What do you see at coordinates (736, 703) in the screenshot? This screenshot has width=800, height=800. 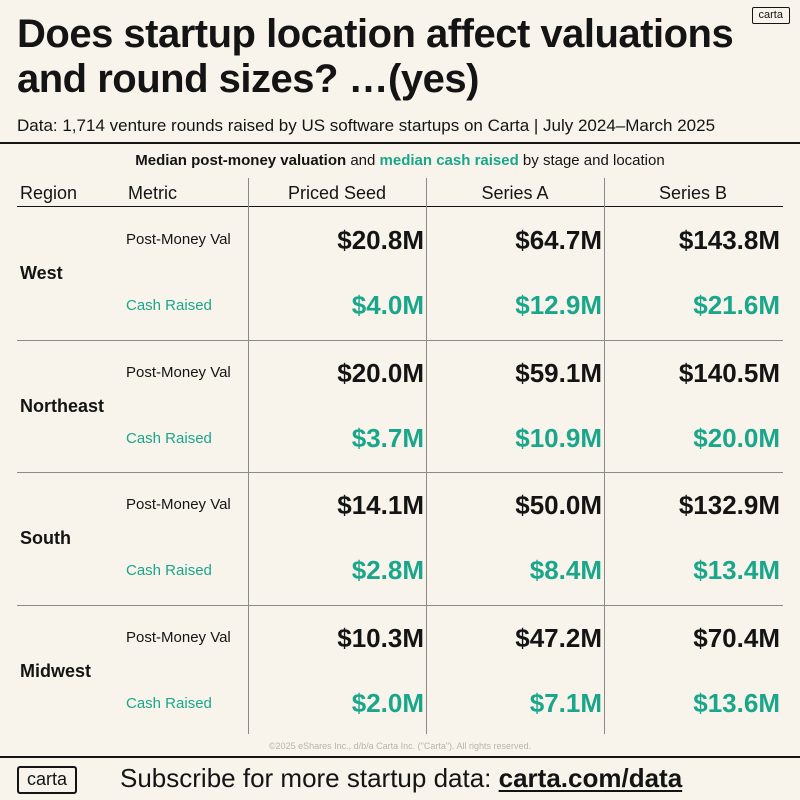 I see `cash-midwest-series-b: $13.6M` at bounding box center [736, 703].